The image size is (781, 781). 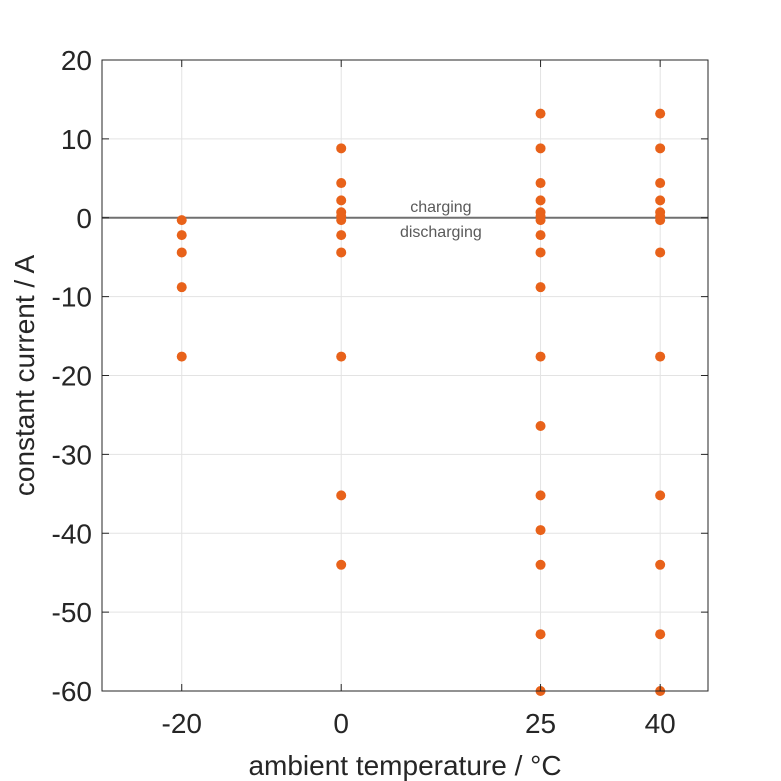 What do you see at coordinates (84, 218) in the screenshot?
I see `y-tick-label: 0` at bounding box center [84, 218].